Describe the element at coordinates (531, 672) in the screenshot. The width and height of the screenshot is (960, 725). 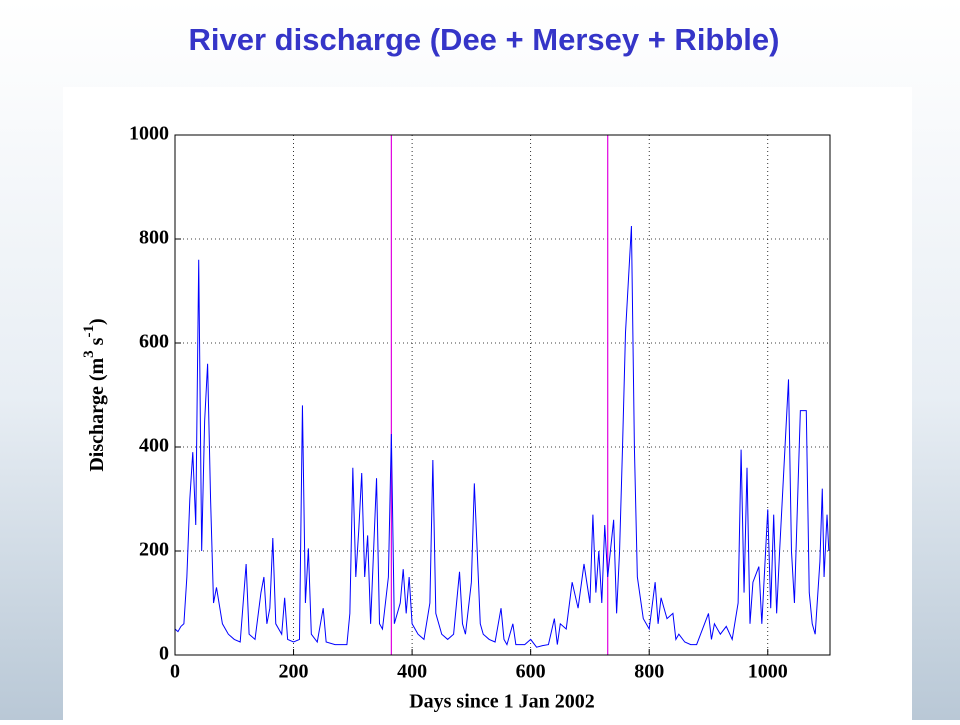
I see `x-tick-label: 600` at that location.